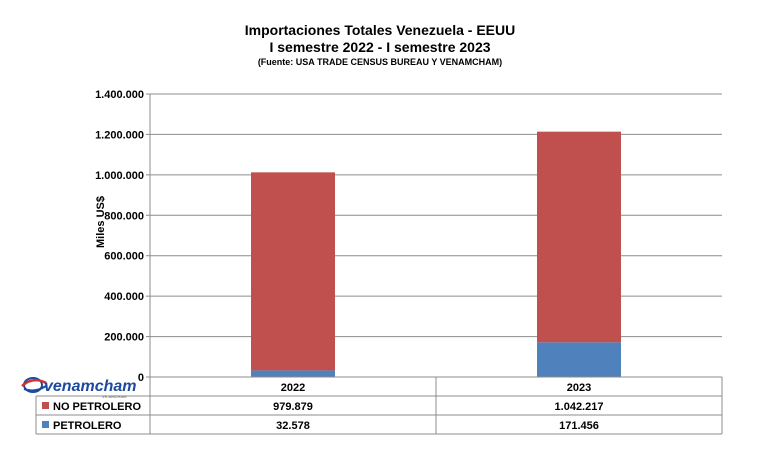  What do you see at coordinates (119, 95) in the screenshot?
I see `y-tick-label: 1.400.000` at bounding box center [119, 95].